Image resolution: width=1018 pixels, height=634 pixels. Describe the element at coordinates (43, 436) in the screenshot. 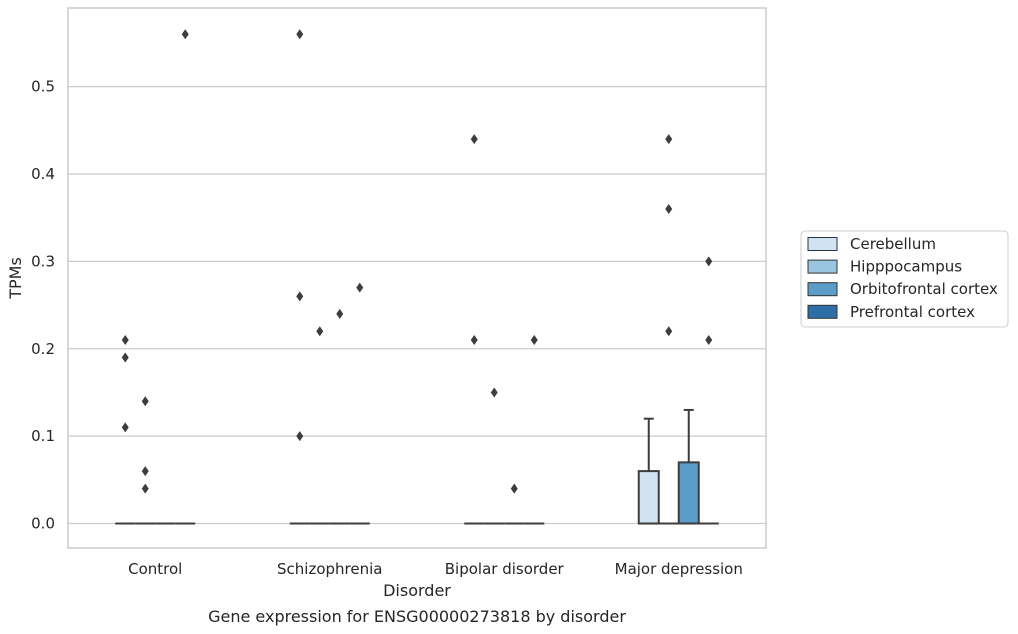

I see `y-tick-label: 0.1` at that location.